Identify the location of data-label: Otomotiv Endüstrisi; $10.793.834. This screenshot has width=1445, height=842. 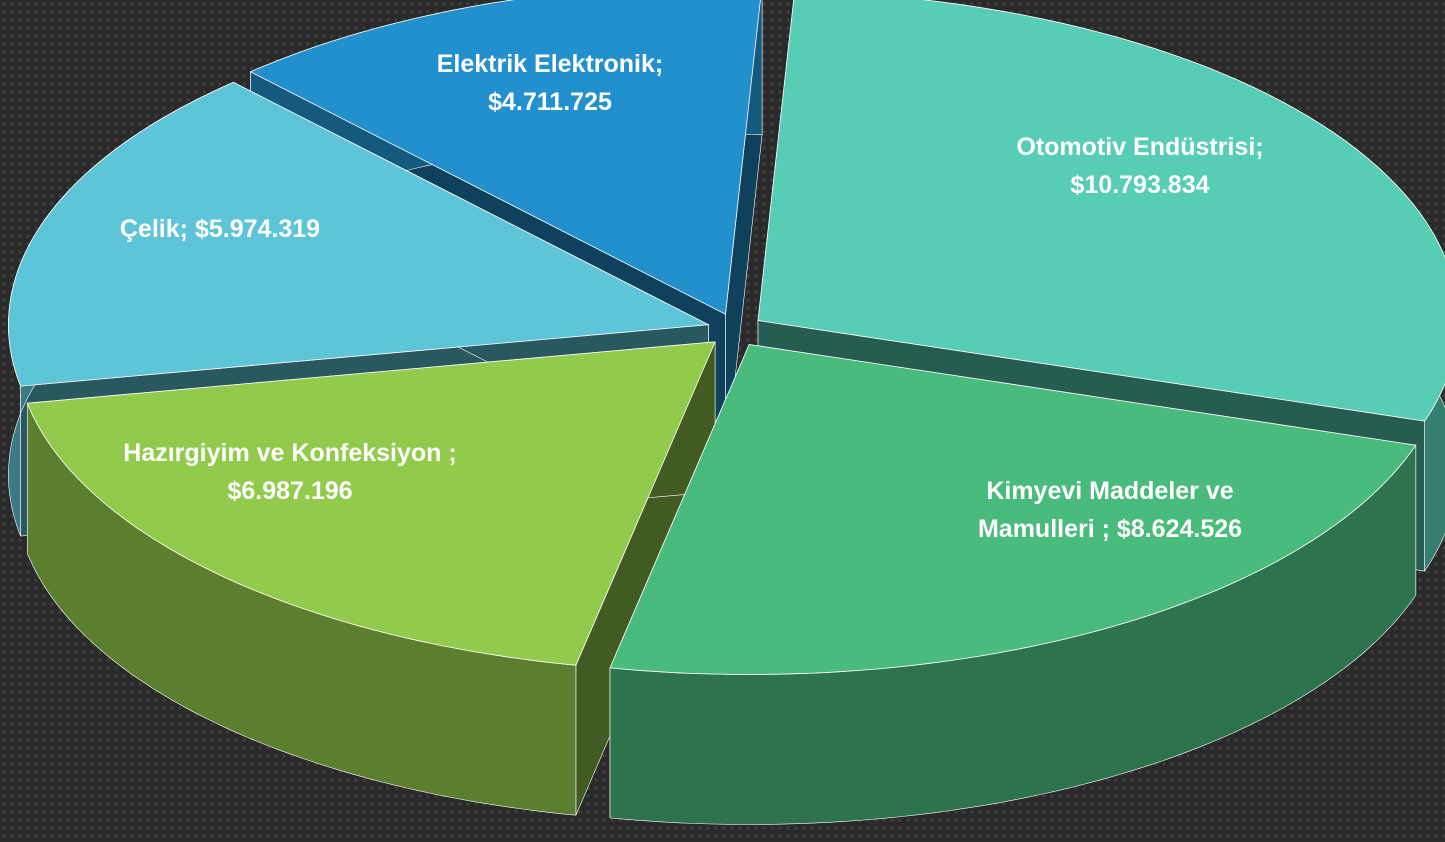
(1140, 166).